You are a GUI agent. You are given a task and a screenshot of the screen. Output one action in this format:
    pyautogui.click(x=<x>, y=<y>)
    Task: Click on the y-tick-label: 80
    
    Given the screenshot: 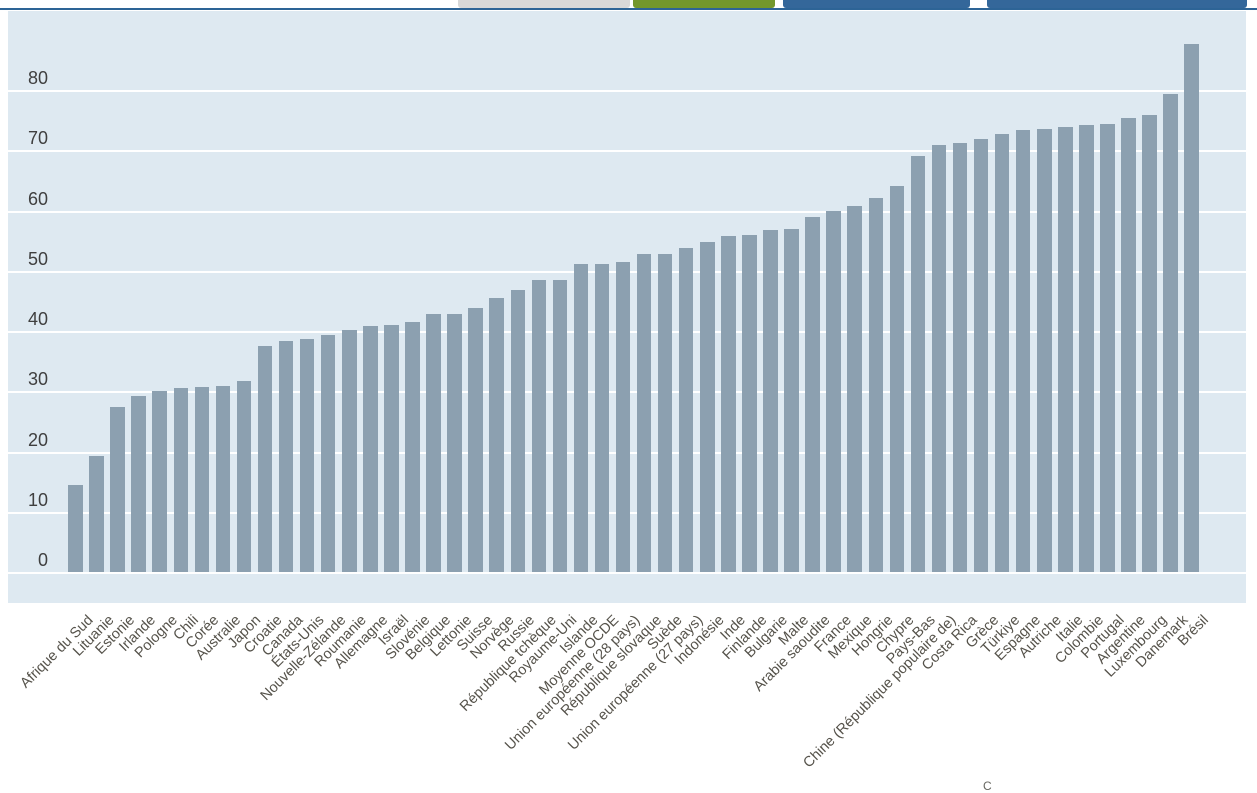 What is the action you would take?
    pyautogui.click(x=37, y=78)
    